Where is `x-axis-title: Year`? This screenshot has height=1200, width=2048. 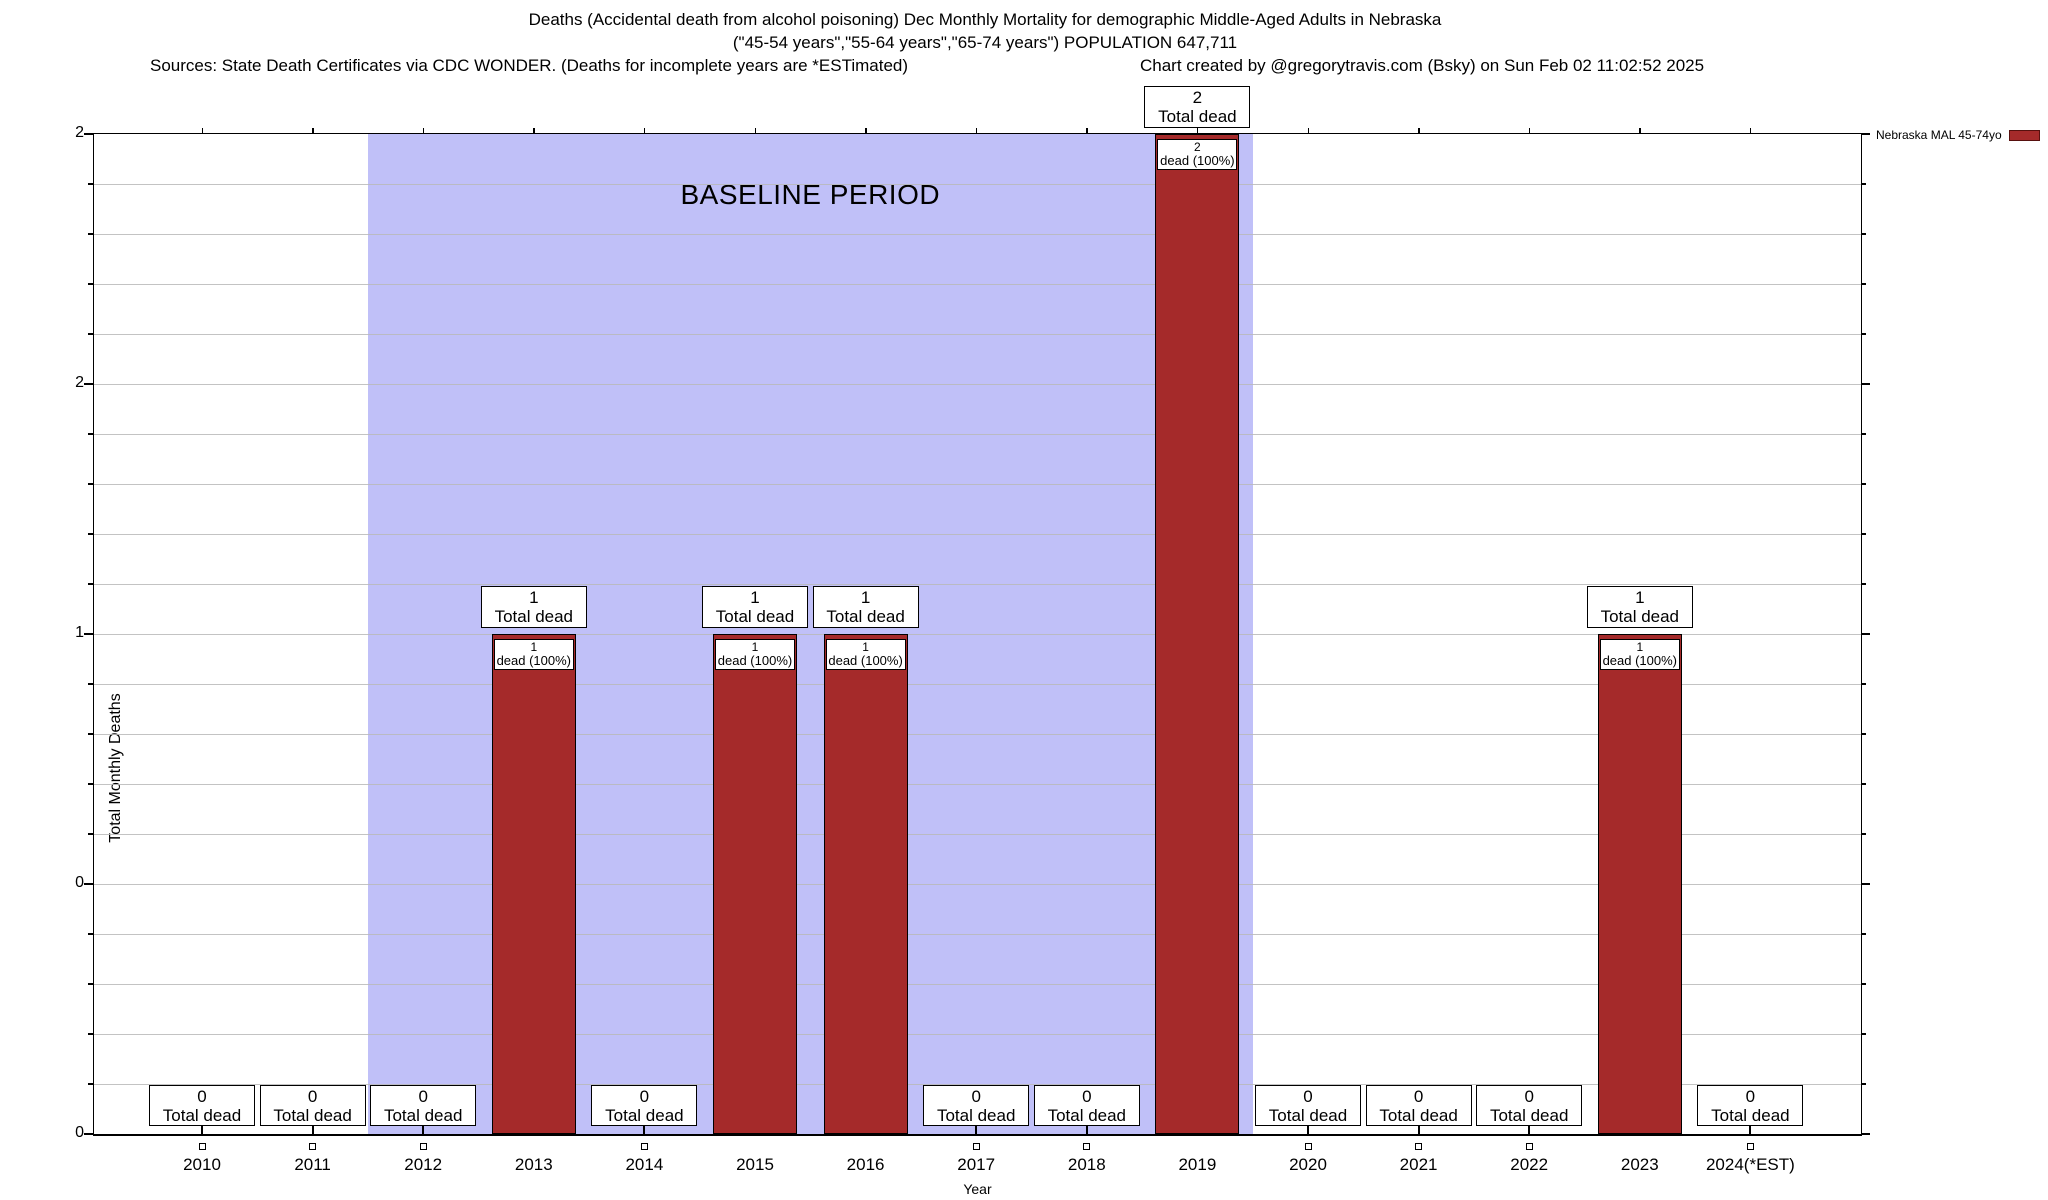
x-axis-title: Year is located at coordinates (977, 1189).